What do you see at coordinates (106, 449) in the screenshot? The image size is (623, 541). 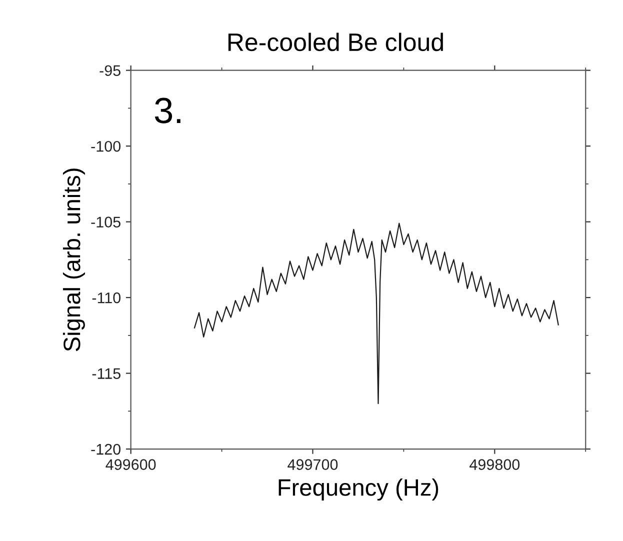 I see `y-tick-label: -120` at bounding box center [106, 449].